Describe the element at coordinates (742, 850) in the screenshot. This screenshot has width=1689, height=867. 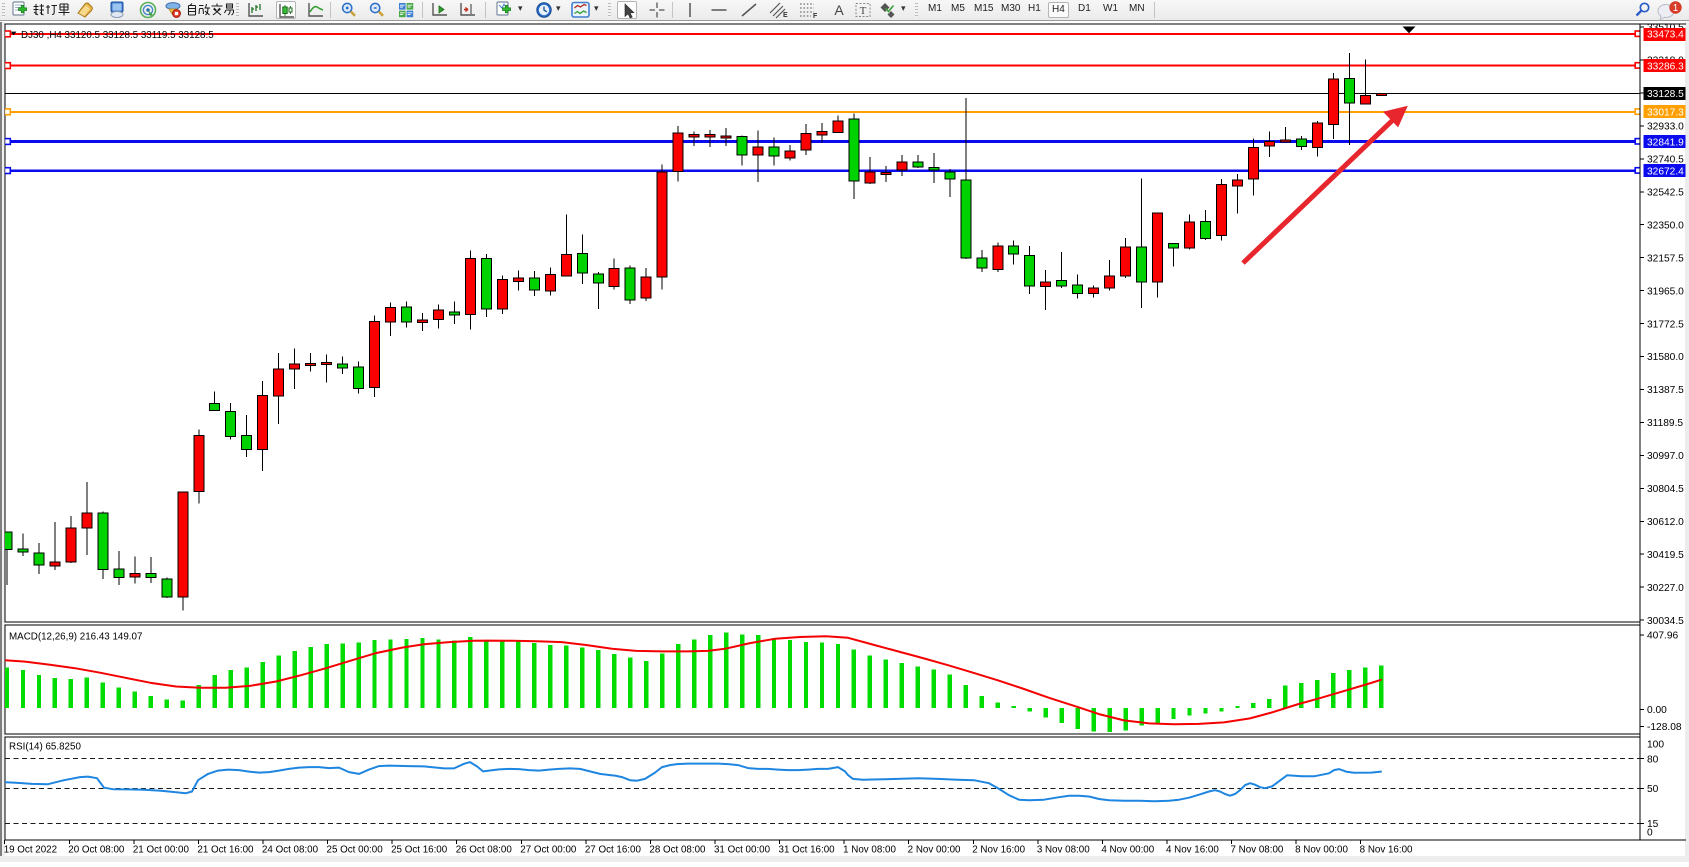
I see `svg-text: 31 Oct 00:00` at that location.